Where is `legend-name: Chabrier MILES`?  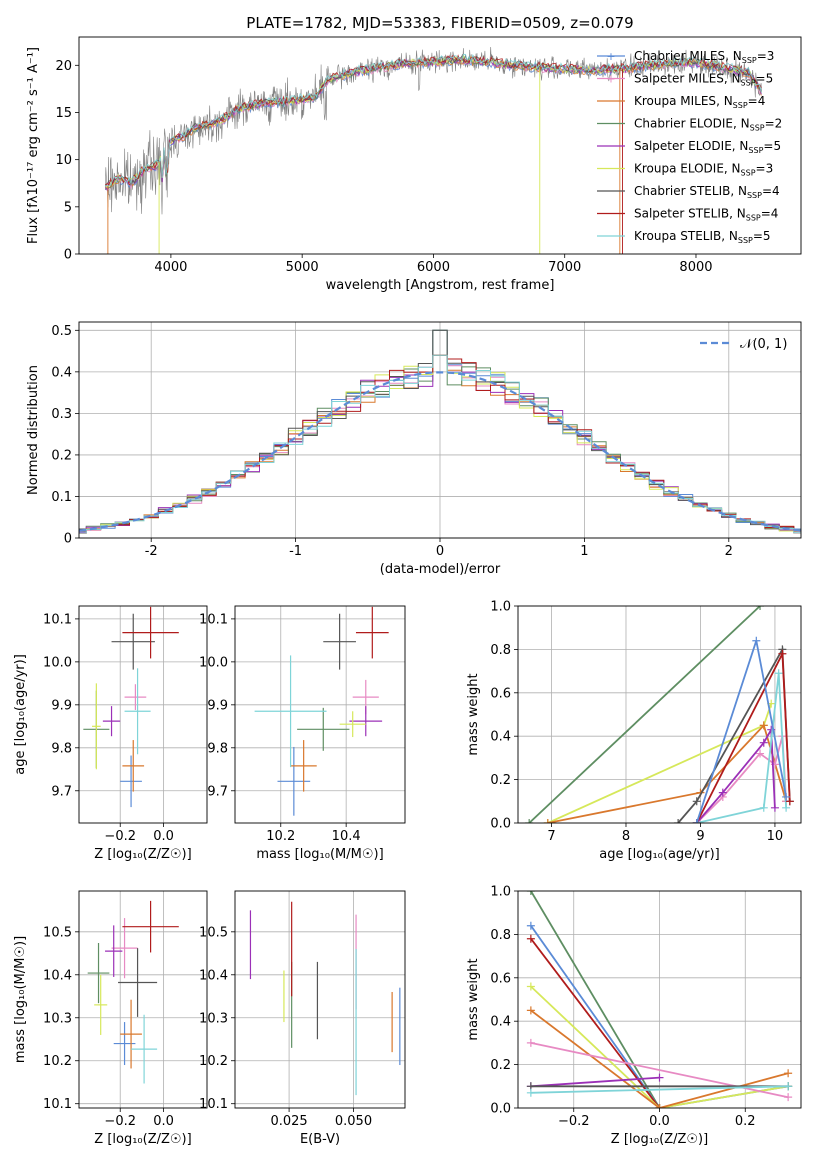
legend-name: Chabrier MILES is located at coordinates (679, 56).